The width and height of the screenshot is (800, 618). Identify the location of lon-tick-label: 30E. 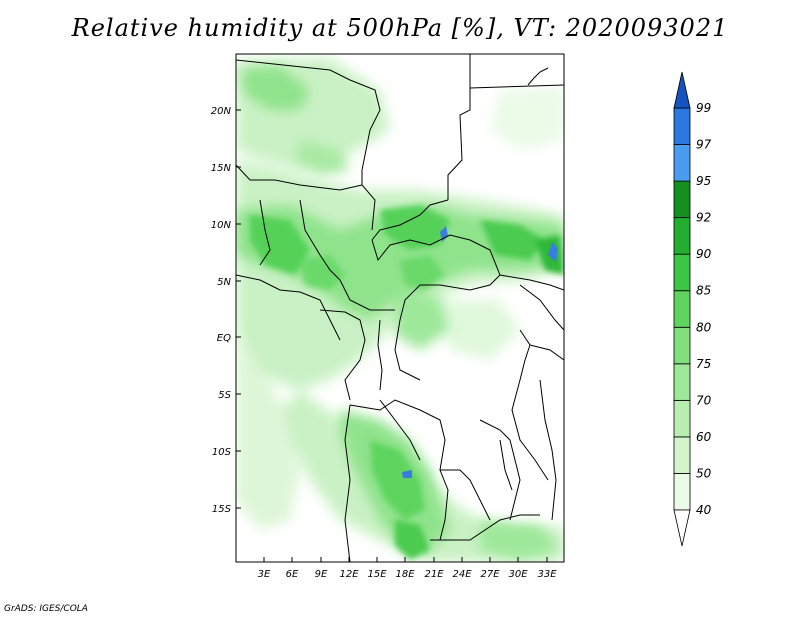
(518, 574).